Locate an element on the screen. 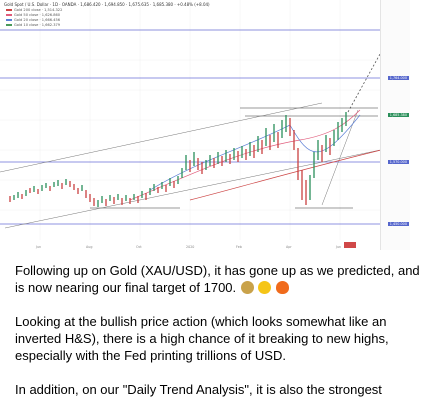 The width and height of the screenshot is (439, 400). svg-text: Oct is located at coordinates (139, 247).